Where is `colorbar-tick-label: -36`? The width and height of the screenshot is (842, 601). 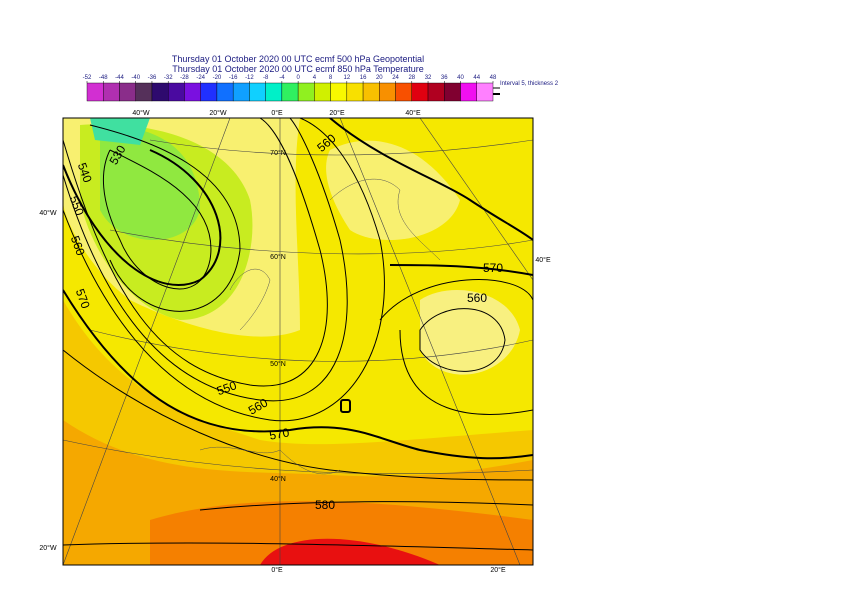 colorbar-tick-label: -36 is located at coordinates (152, 78).